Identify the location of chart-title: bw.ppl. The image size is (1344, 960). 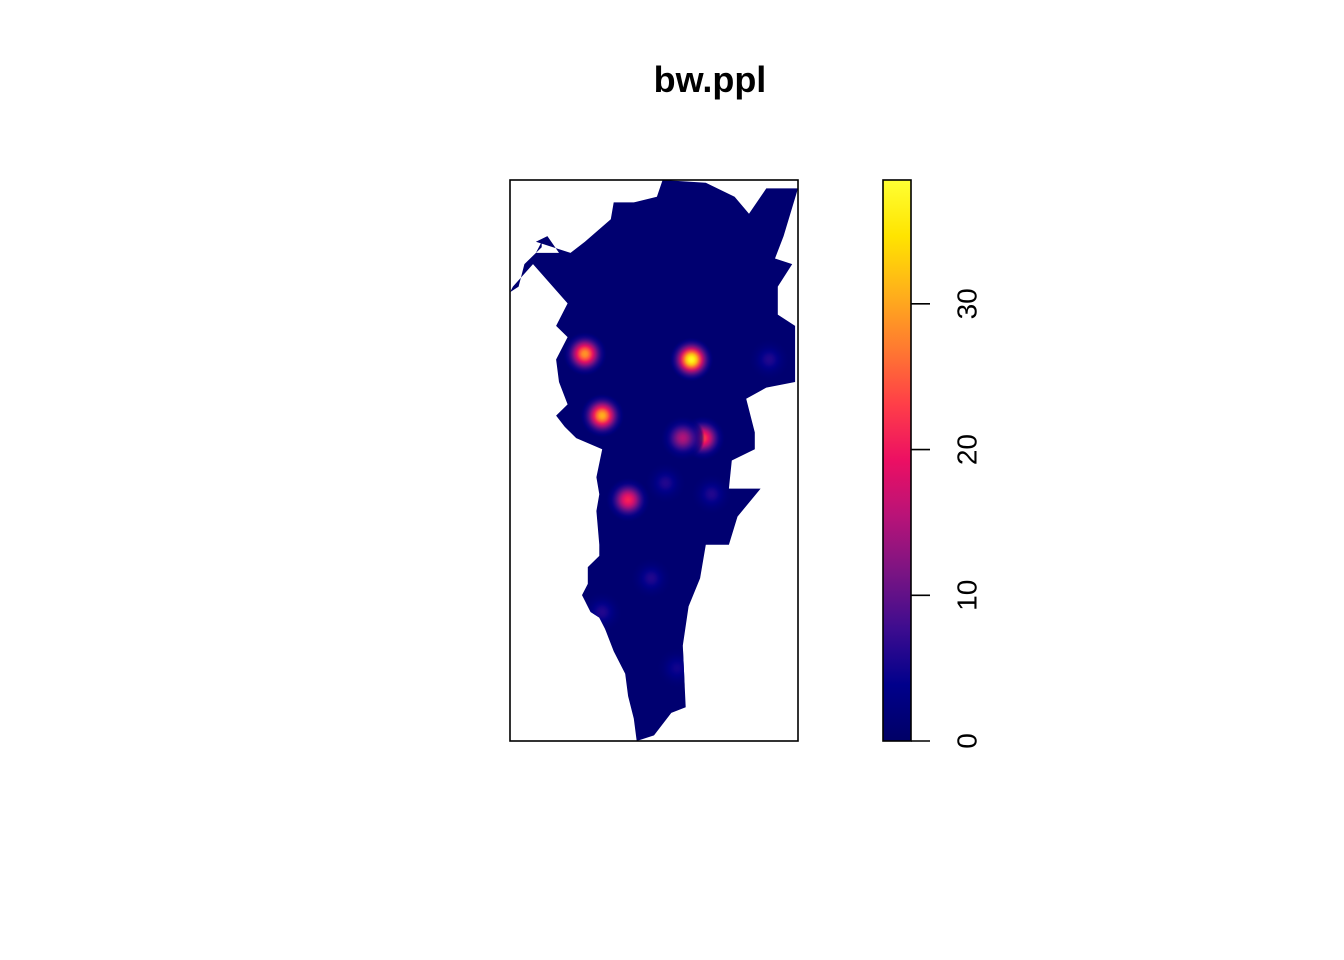
(710, 79).